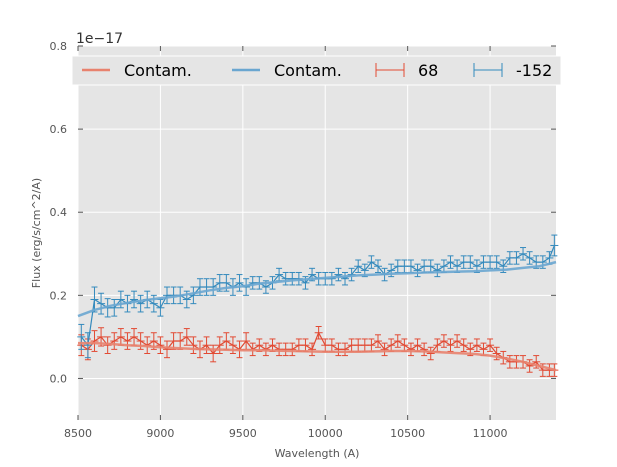 The height and width of the screenshot is (467, 617). Describe the element at coordinates (59, 46) in the screenshot. I see `y-tick-label: 0.8` at that location.